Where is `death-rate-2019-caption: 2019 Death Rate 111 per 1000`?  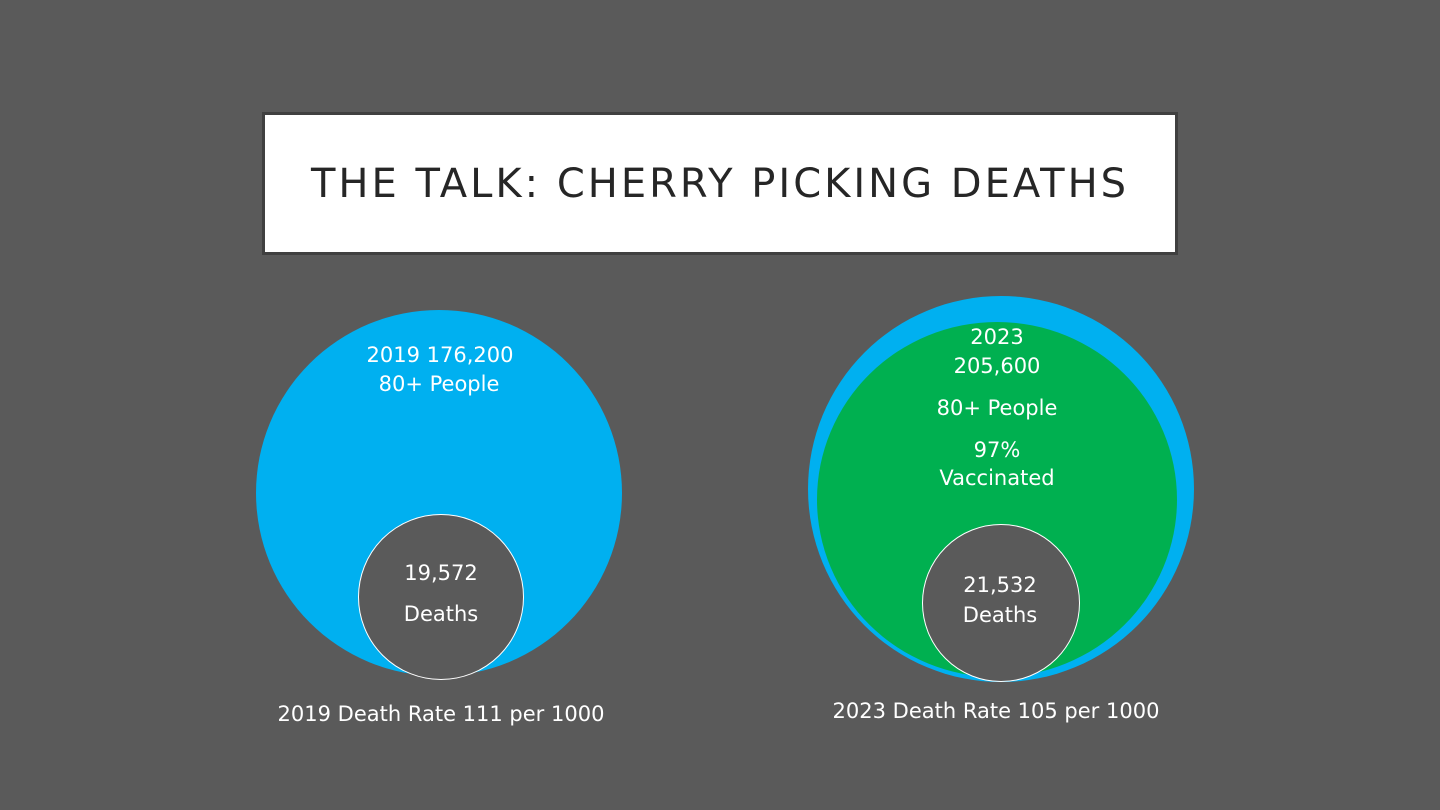
death-rate-2019-caption: 2019 Death Rate 111 per 1000 is located at coordinates (441, 714).